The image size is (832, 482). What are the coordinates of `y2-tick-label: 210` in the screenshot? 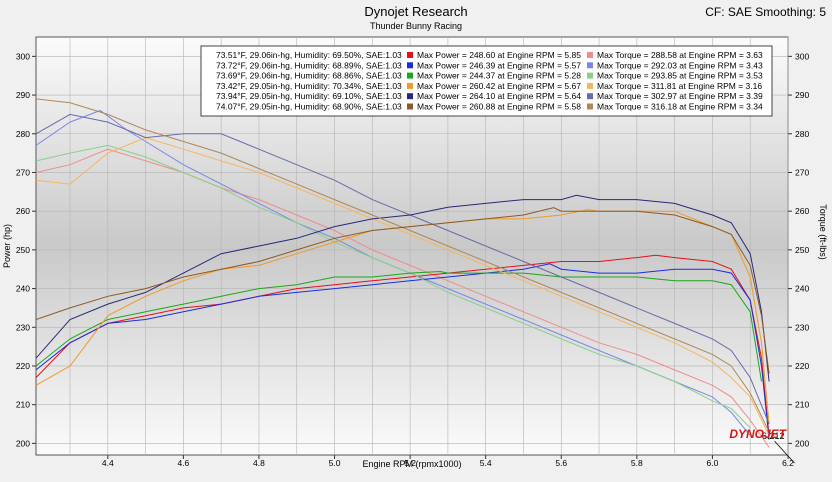 It's located at (802, 405).